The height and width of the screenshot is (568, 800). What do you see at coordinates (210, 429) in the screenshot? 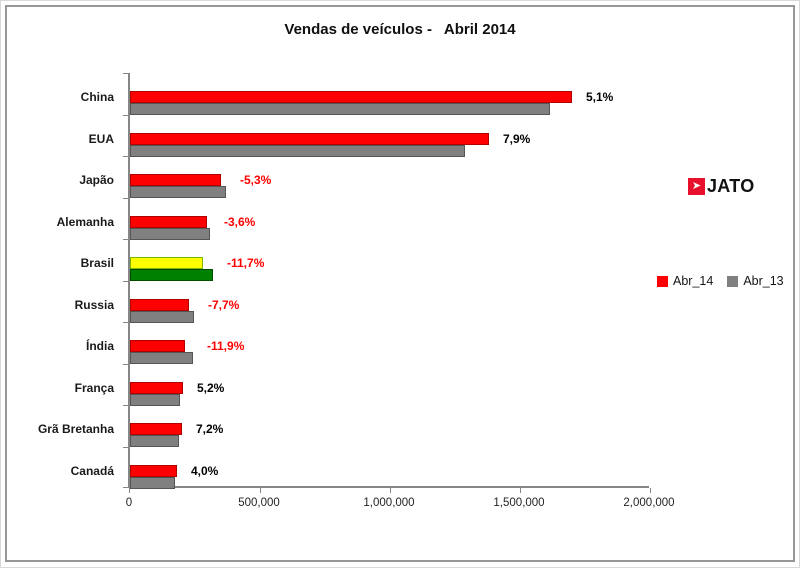
I see `pct-label-gra-bretanha: 7,2%` at bounding box center [210, 429].